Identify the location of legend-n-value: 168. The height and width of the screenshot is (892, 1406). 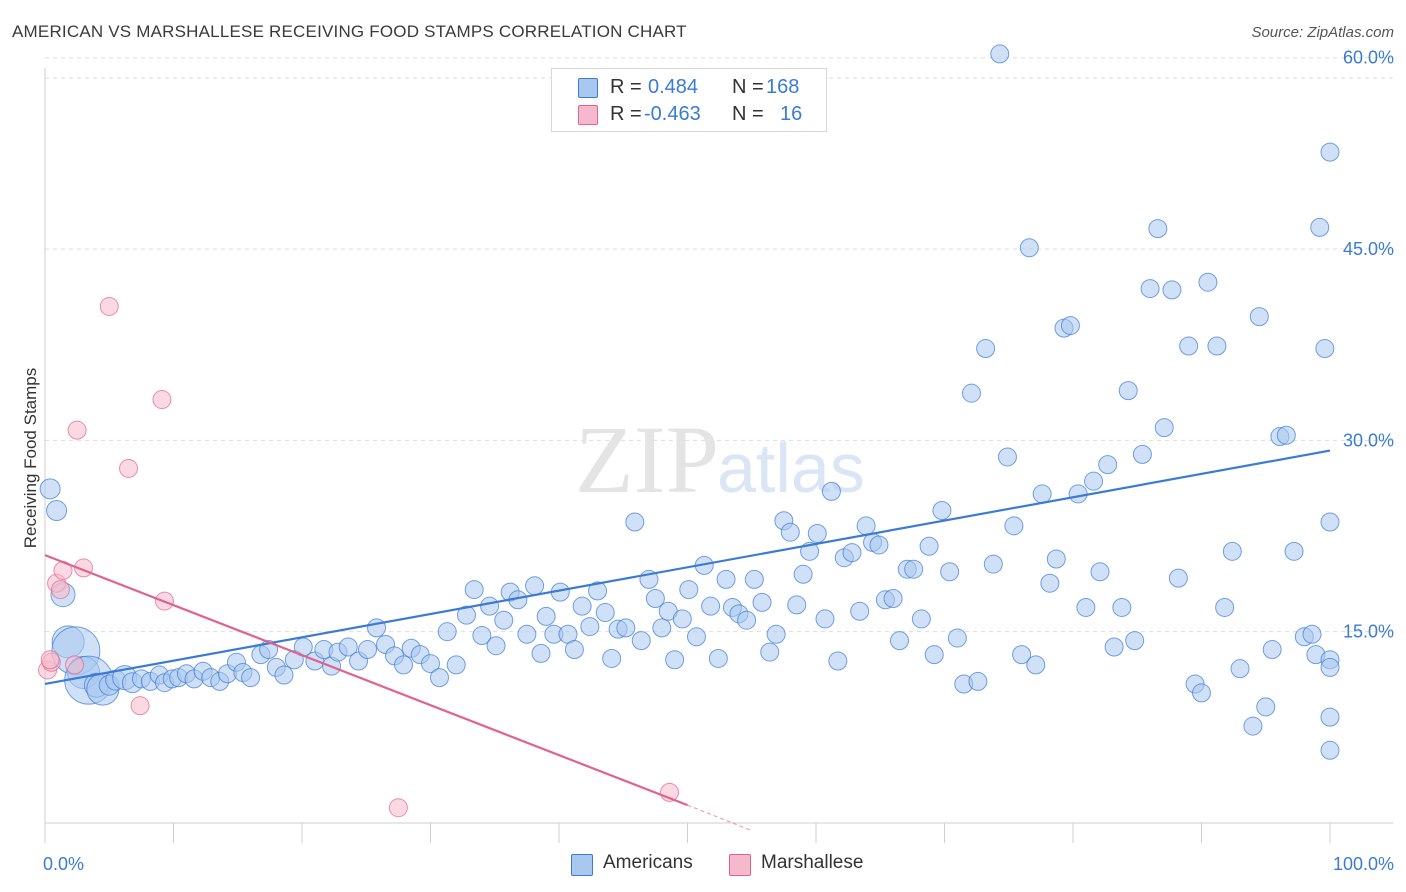
(783, 87).